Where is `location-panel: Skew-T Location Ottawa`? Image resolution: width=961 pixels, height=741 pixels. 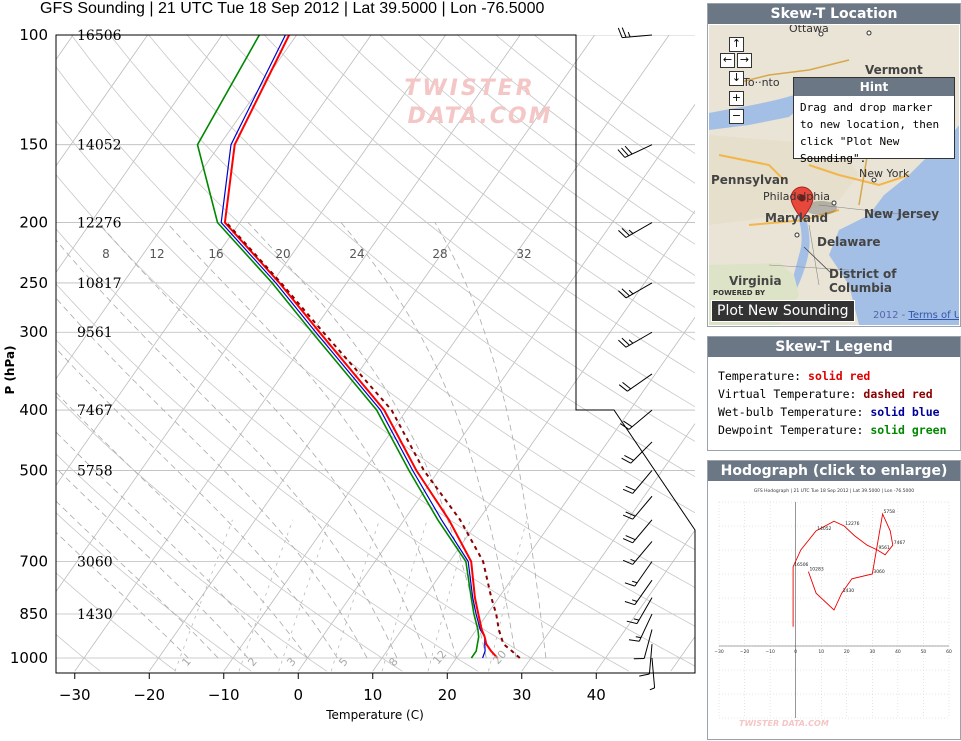 location-panel: Skew-T Location Ottawa is located at coordinates (834, 165).